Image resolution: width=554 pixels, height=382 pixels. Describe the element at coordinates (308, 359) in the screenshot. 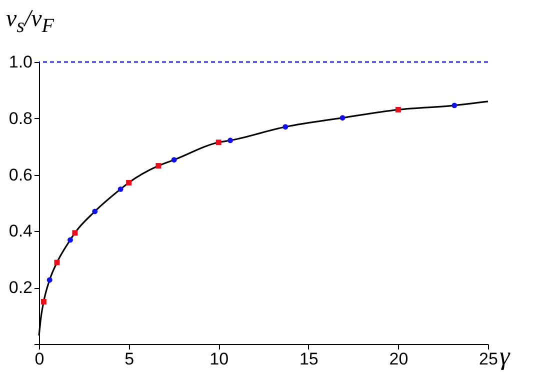

I see `x-tick-label: 15` at that location.